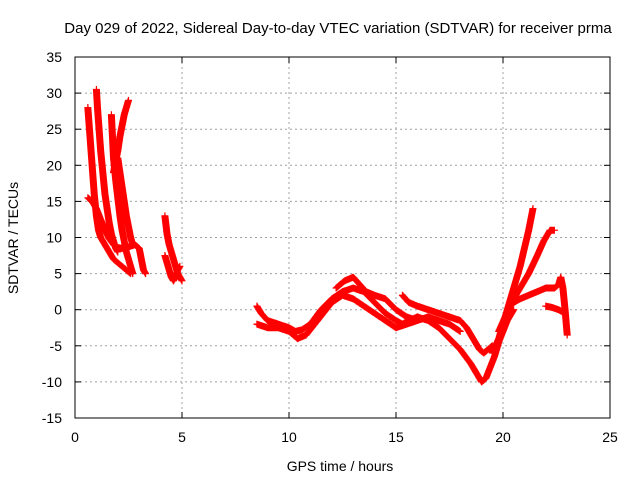 The height and width of the screenshot is (485, 640). What do you see at coordinates (54, 165) in the screenshot?
I see `y-tick-label: 20` at bounding box center [54, 165].